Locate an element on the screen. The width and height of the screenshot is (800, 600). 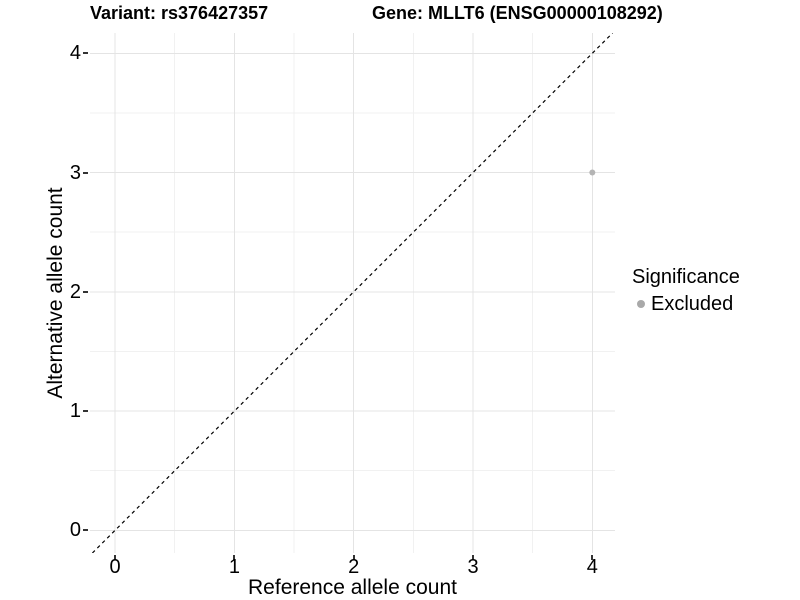
y-axis-tick-label: 4 is located at coordinates (75, 53).